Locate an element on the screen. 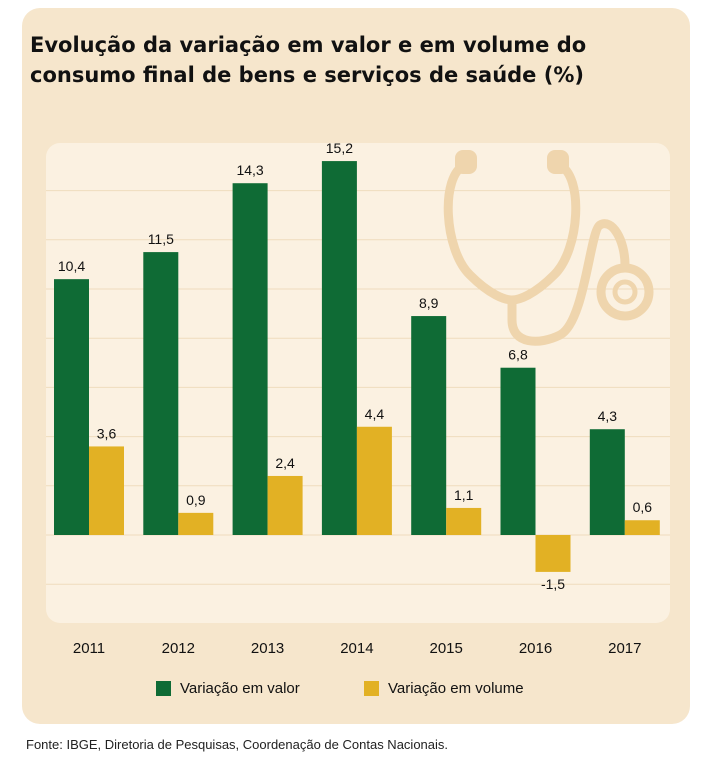 Image resolution: width=702 pixels, height=761 pixels. x-tick-labels: 2011 2012 2013 2014 2015 2016 2017 is located at coordinates (357, 648).